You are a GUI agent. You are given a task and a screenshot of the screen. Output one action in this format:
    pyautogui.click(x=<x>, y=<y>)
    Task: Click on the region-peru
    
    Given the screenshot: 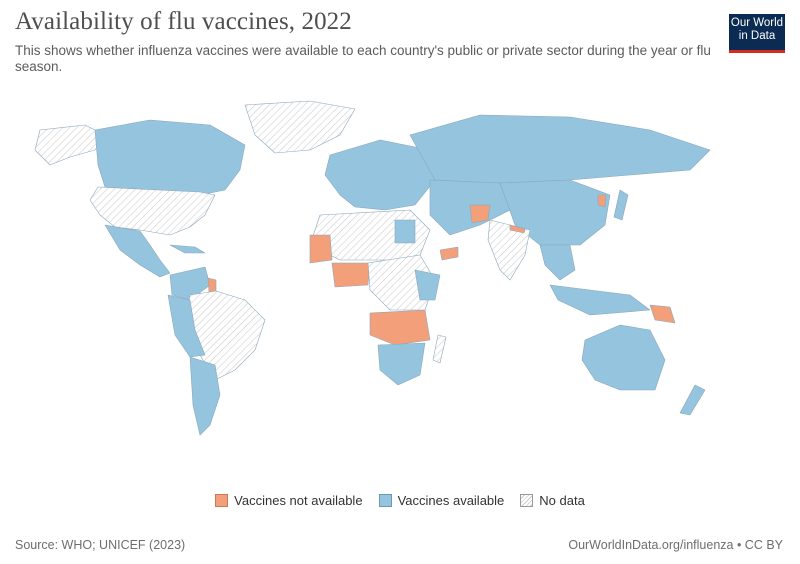 What is the action you would take?
    pyautogui.click(x=186, y=326)
    